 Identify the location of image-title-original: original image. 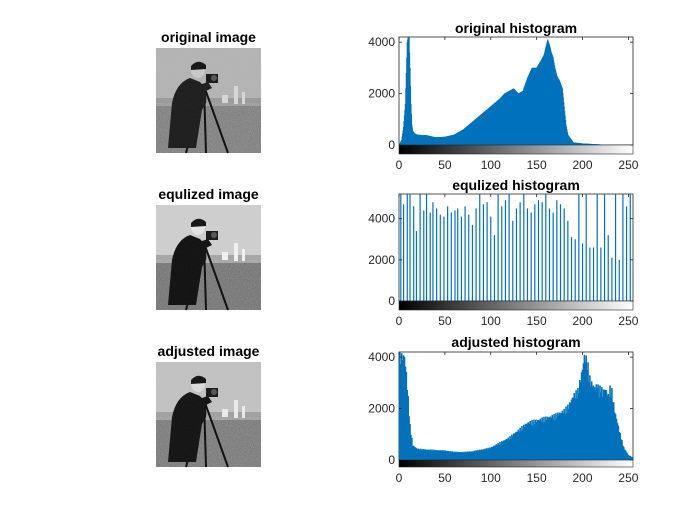
(208, 37).